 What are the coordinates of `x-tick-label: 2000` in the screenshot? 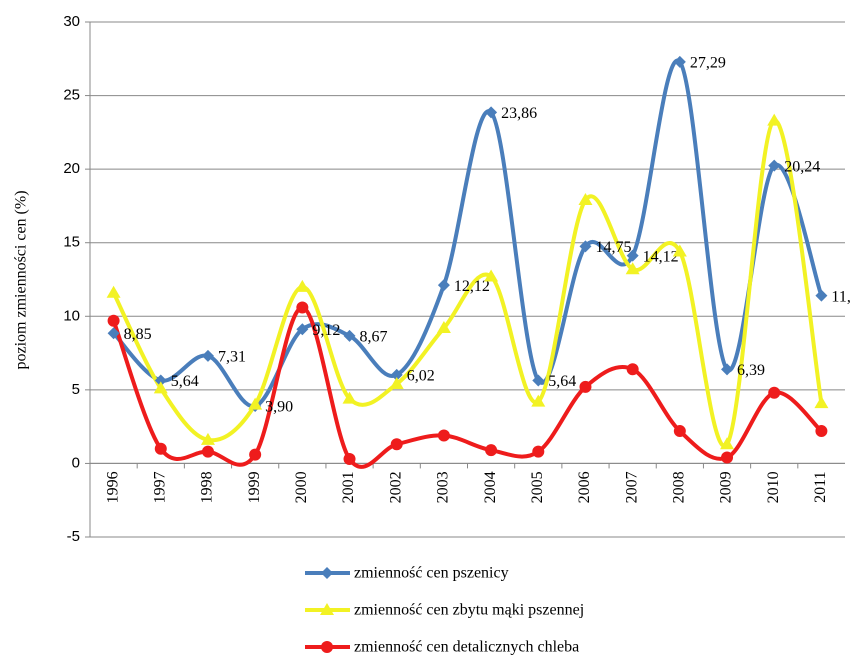 It's located at (301, 487).